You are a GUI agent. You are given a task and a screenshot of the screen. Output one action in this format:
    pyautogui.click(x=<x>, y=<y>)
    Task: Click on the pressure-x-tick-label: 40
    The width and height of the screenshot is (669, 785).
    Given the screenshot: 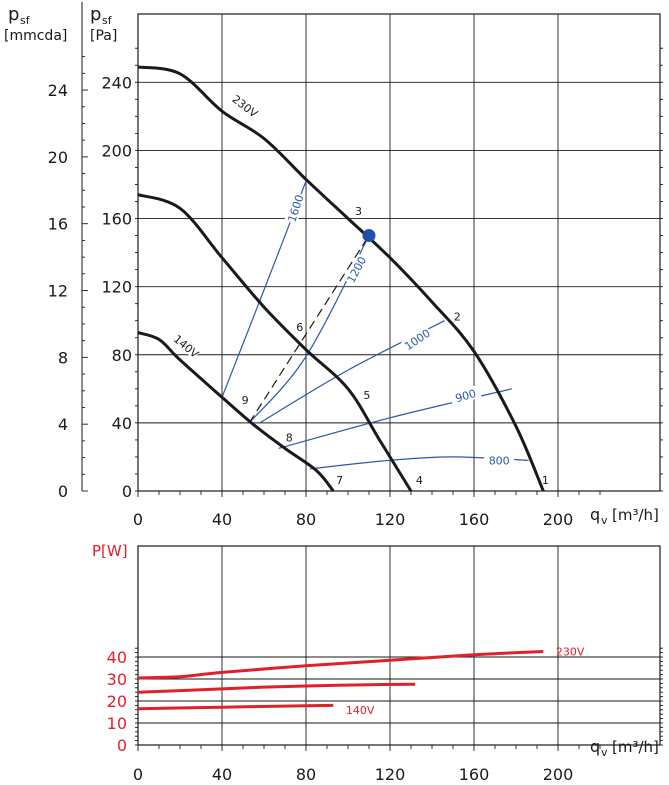 What is the action you would take?
    pyautogui.click(x=222, y=519)
    